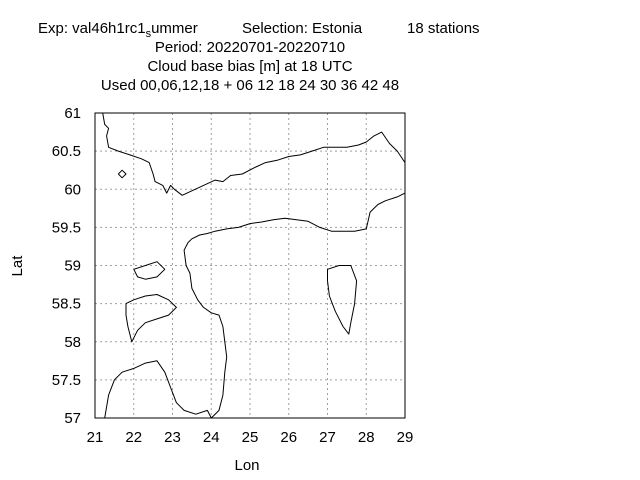 The width and height of the screenshot is (640, 480). What do you see at coordinates (66, 304) in the screenshot?
I see `y-tick-label: 58.5` at bounding box center [66, 304].